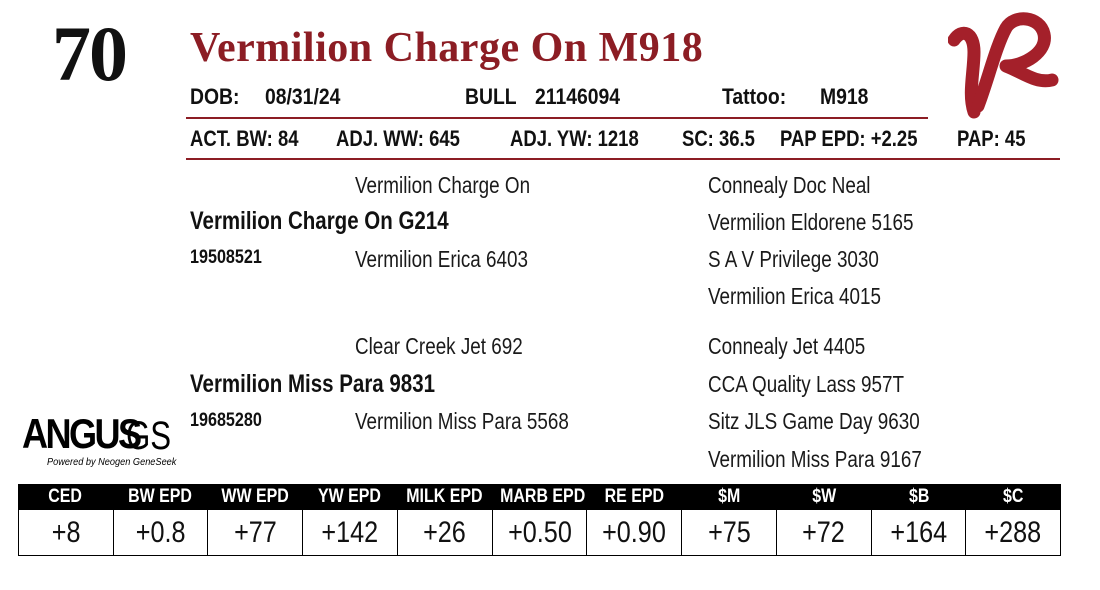  What do you see at coordinates (754, 96) in the screenshot?
I see `tattoo-label: Tattoo:` at bounding box center [754, 96].